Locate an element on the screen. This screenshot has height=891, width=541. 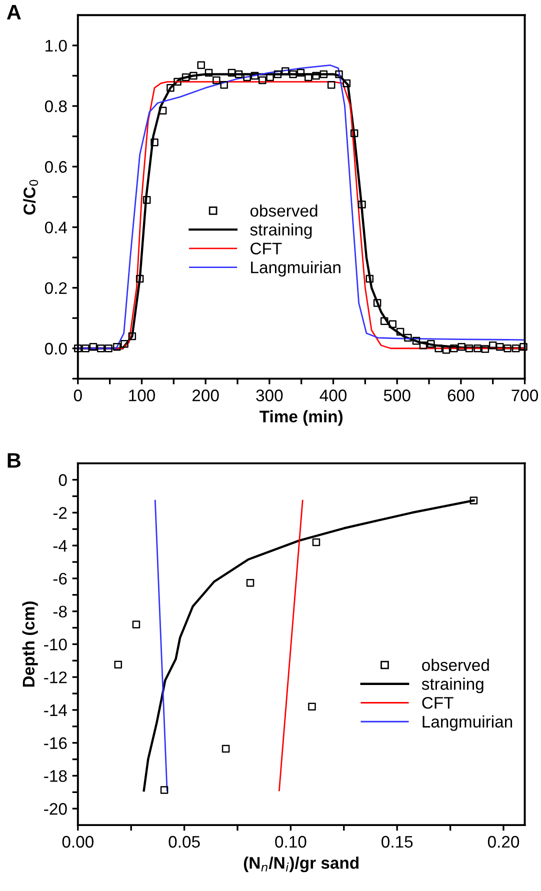
y-tick-label: -20 is located at coordinates (55, 809).